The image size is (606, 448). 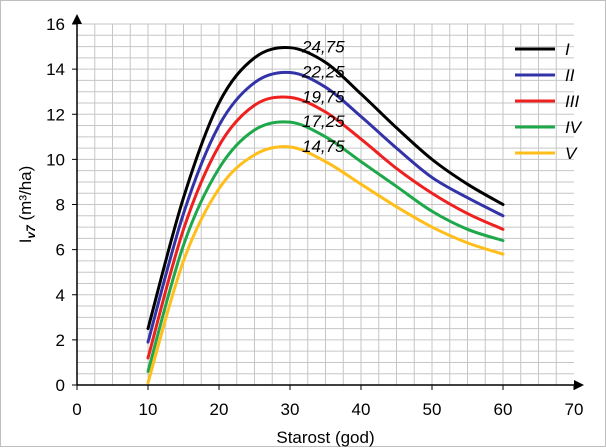 What do you see at coordinates (25, 196) in the screenshot?
I see `y-axis-title-unit: (m³/ha)` at bounding box center [25, 196].